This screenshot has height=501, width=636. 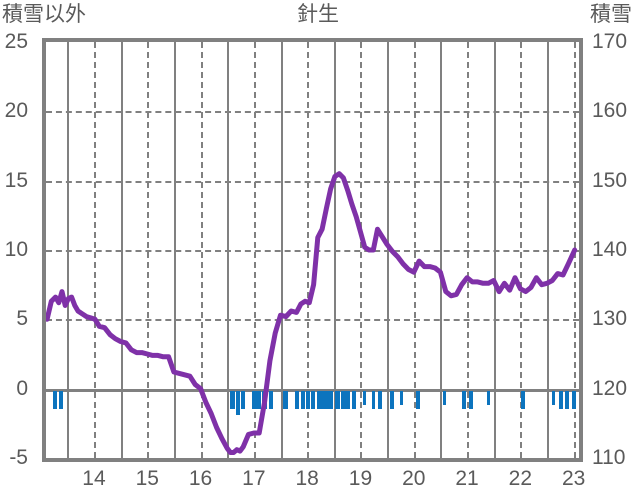 I want to click on vgridline-14.5, so click(x=94, y=250).